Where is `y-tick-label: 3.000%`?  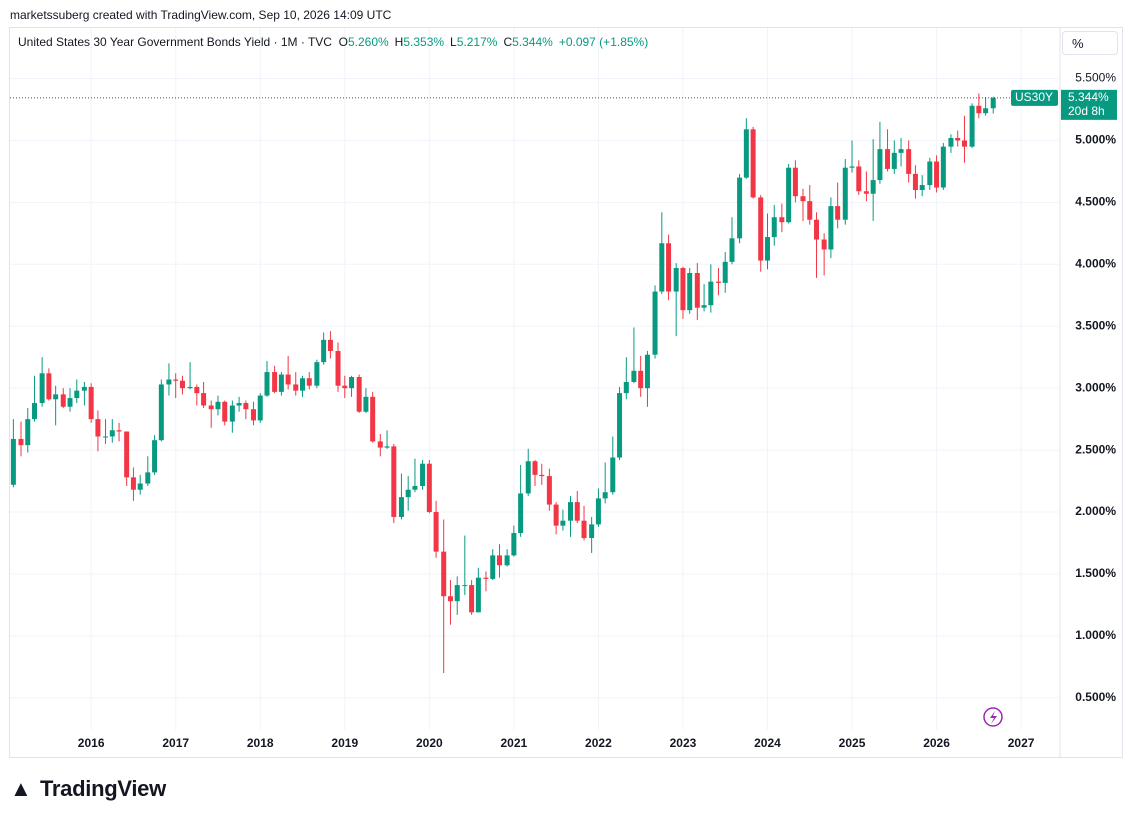 y-tick-label: 3.000% is located at coordinates (1095, 387).